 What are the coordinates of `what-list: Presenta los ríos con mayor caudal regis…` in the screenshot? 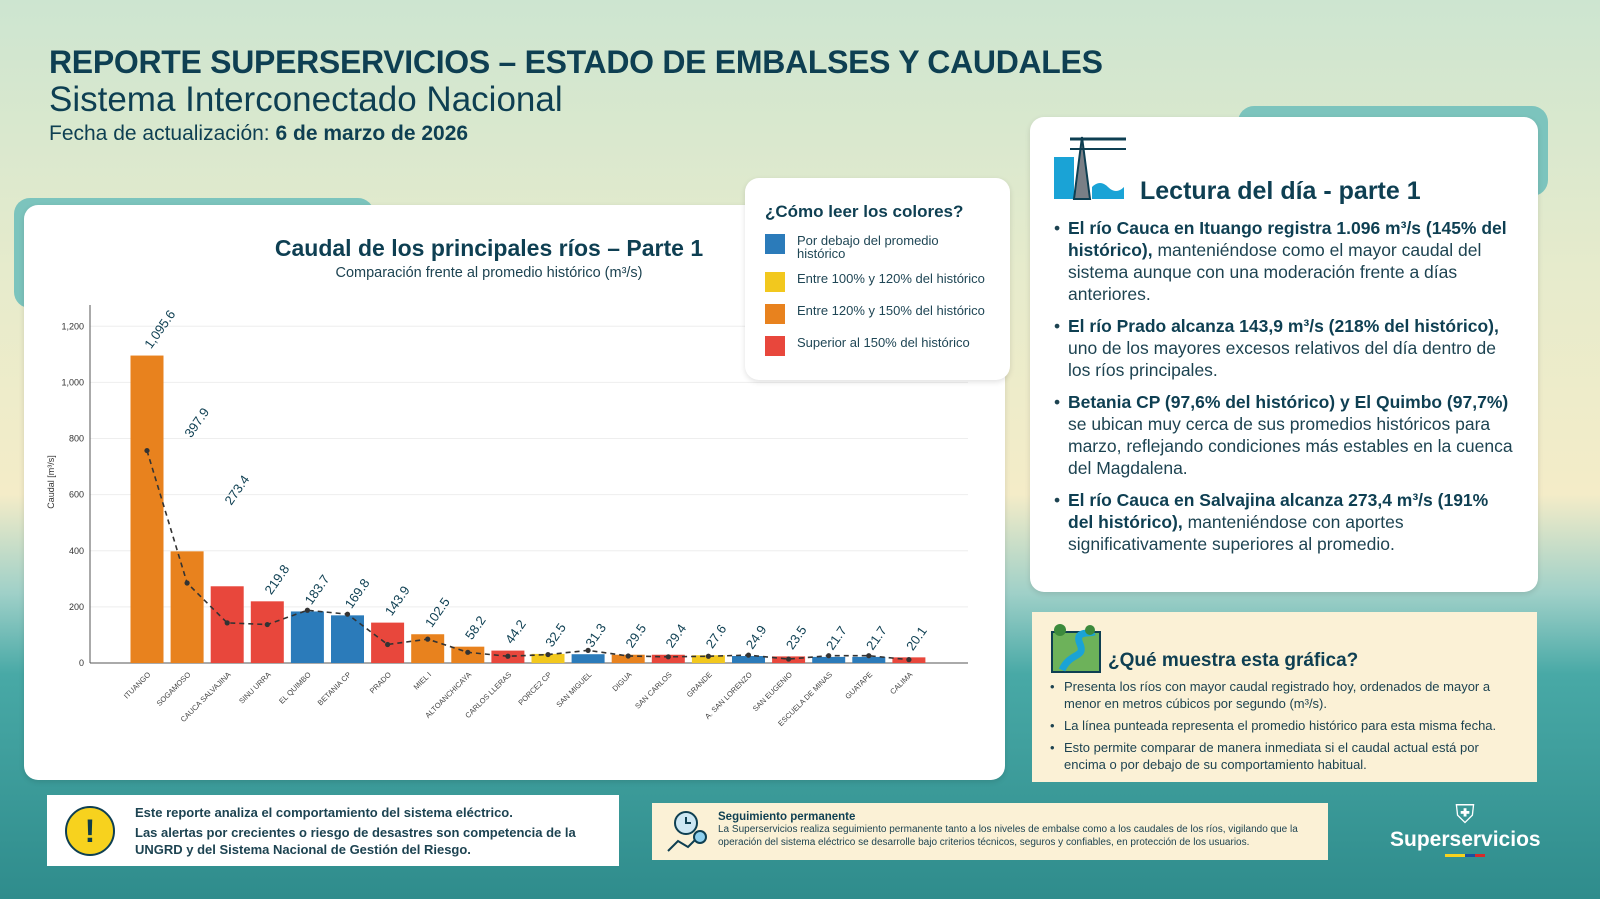 It's located at (1286, 728).